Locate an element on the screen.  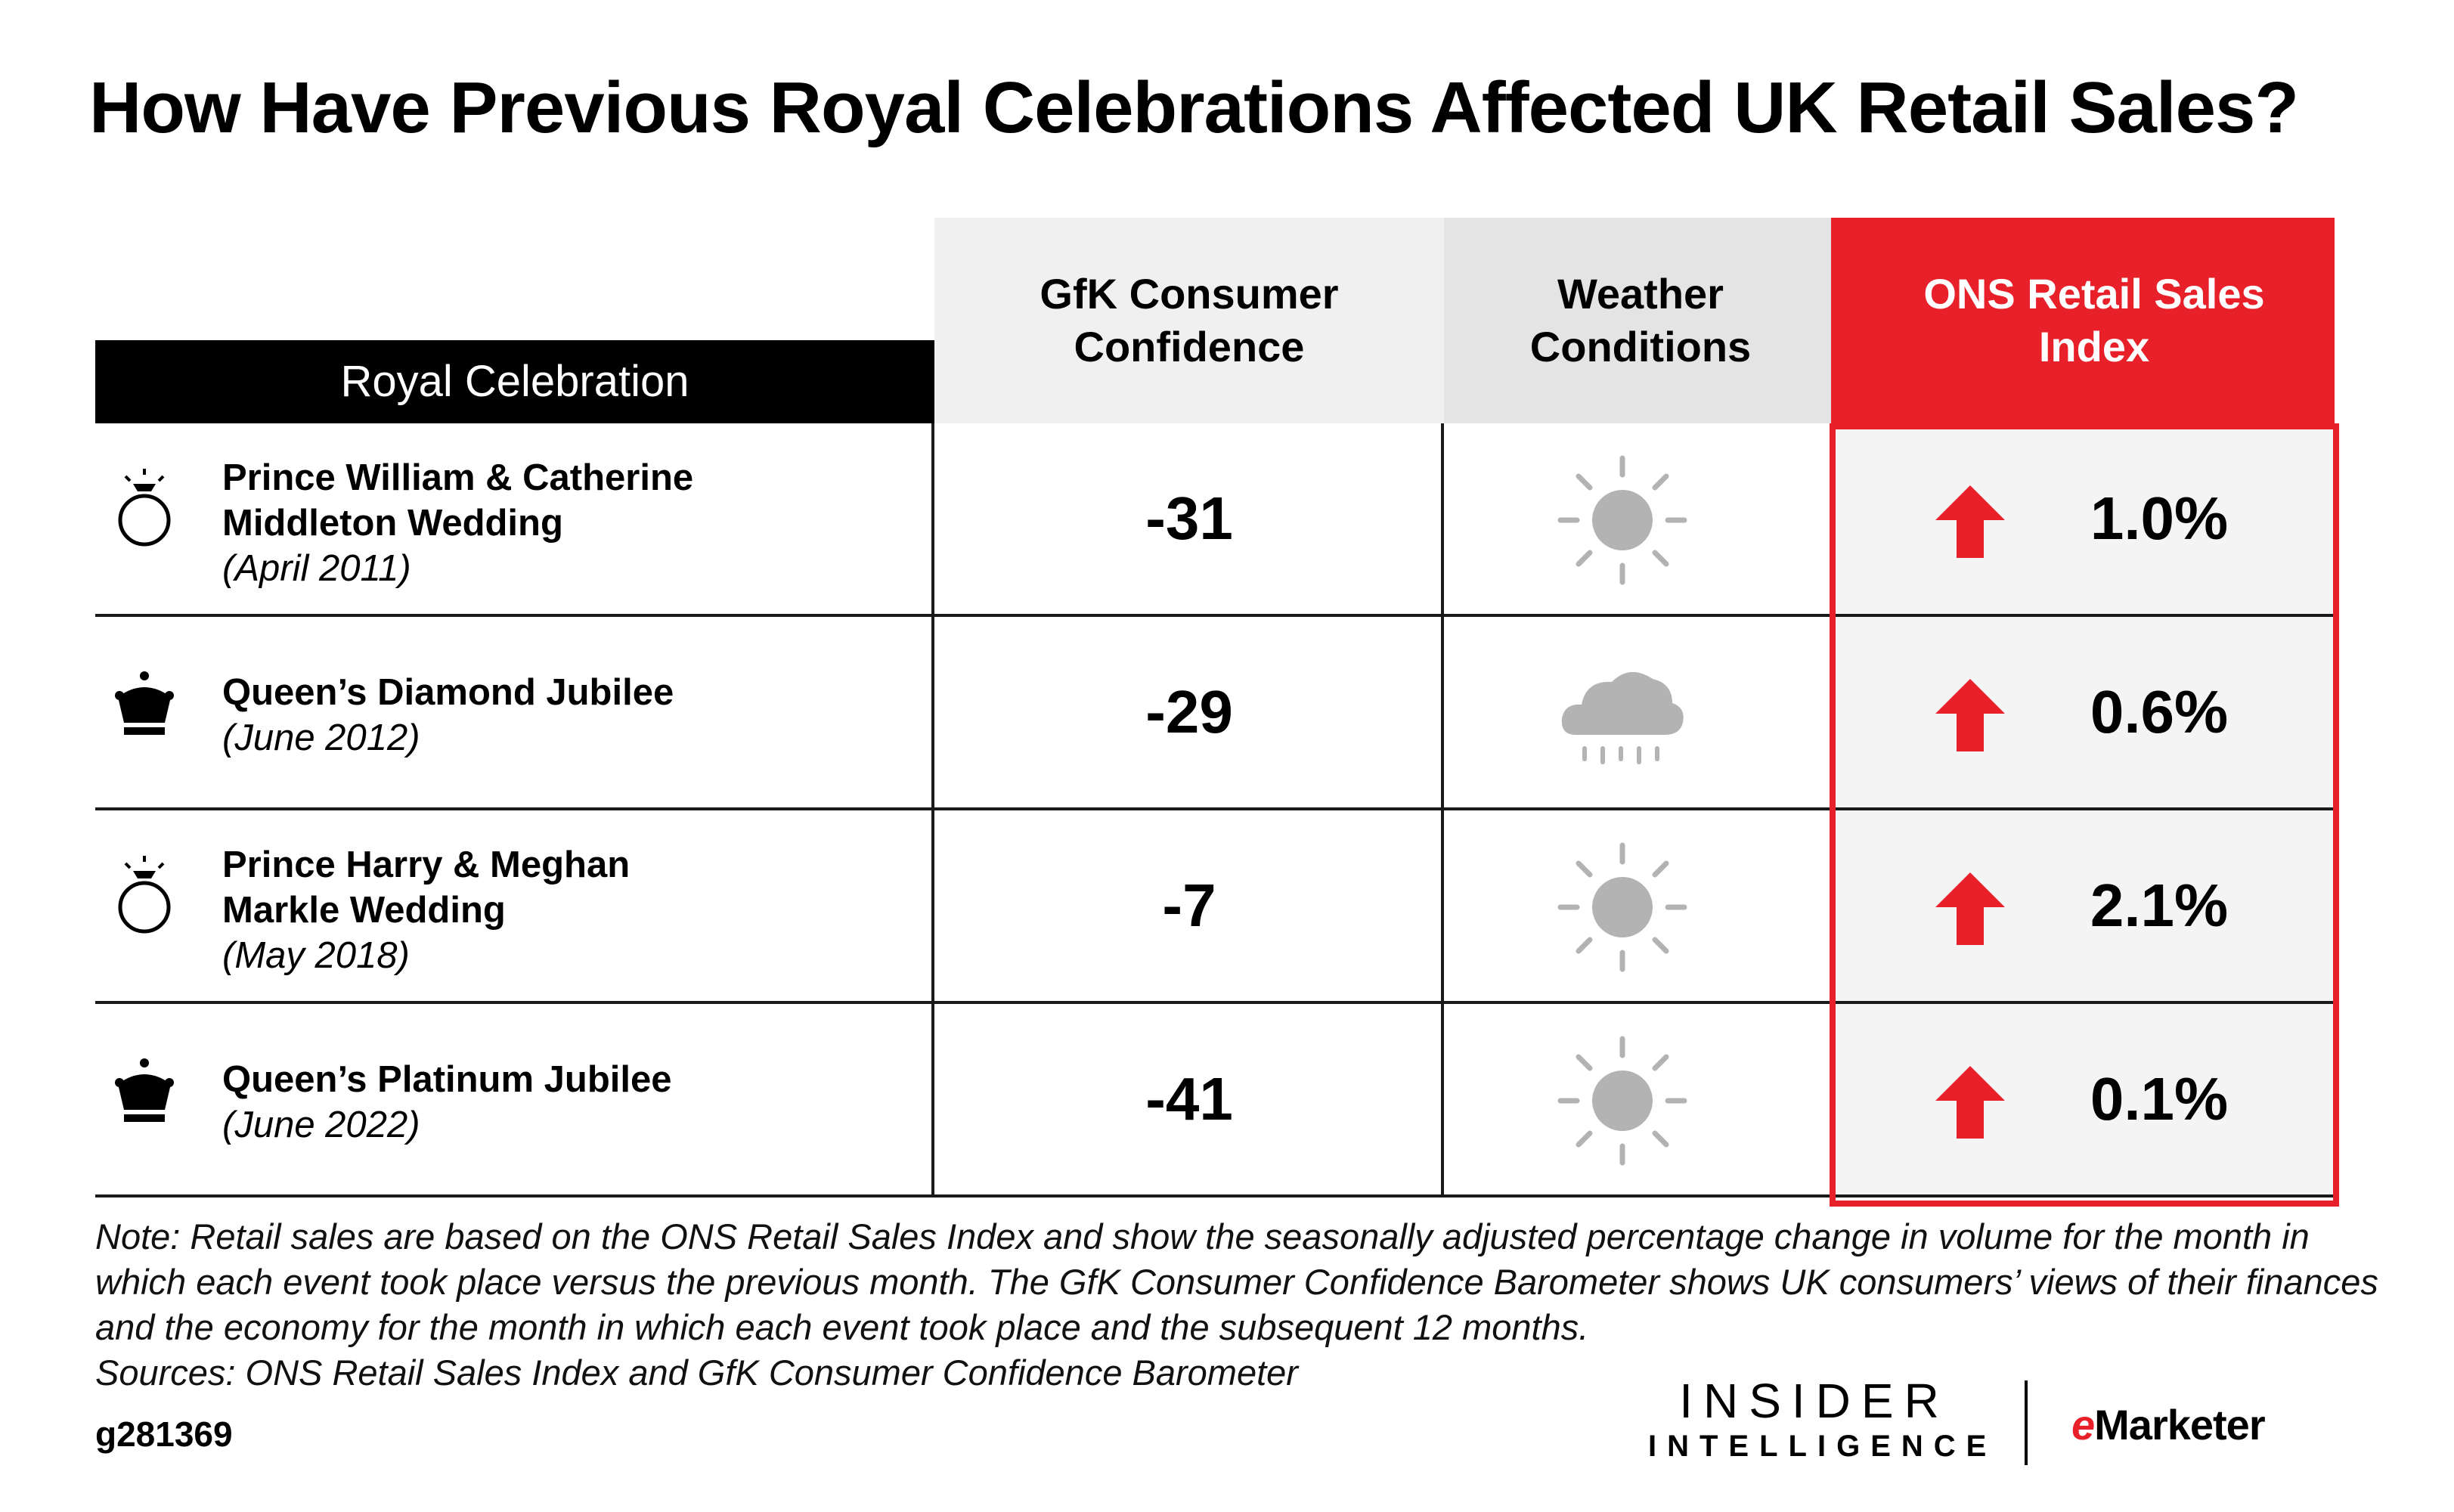
event-name-line2: Middleton Wedding is located at coordinates (392, 523).